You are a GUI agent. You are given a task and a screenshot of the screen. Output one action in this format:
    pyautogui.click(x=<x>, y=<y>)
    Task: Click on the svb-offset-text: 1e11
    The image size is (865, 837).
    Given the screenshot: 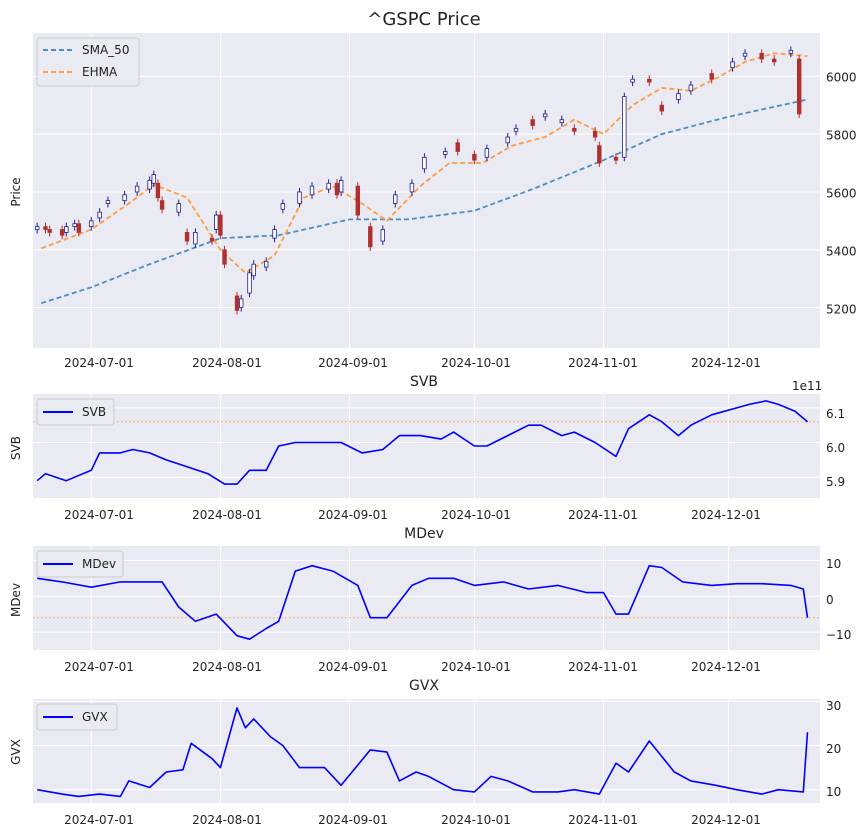 What is the action you would take?
    pyautogui.click(x=807, y=386)
    